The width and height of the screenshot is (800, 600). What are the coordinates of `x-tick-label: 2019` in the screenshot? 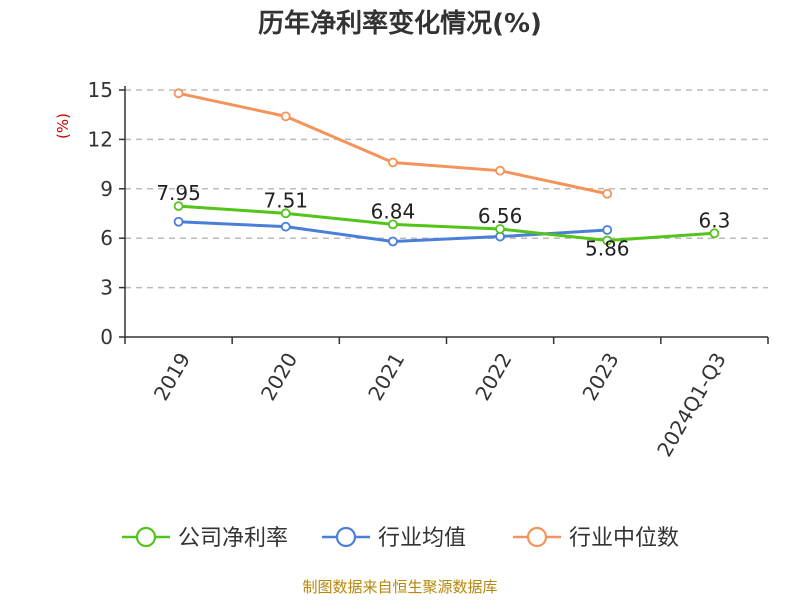 It's located at (172, 377).